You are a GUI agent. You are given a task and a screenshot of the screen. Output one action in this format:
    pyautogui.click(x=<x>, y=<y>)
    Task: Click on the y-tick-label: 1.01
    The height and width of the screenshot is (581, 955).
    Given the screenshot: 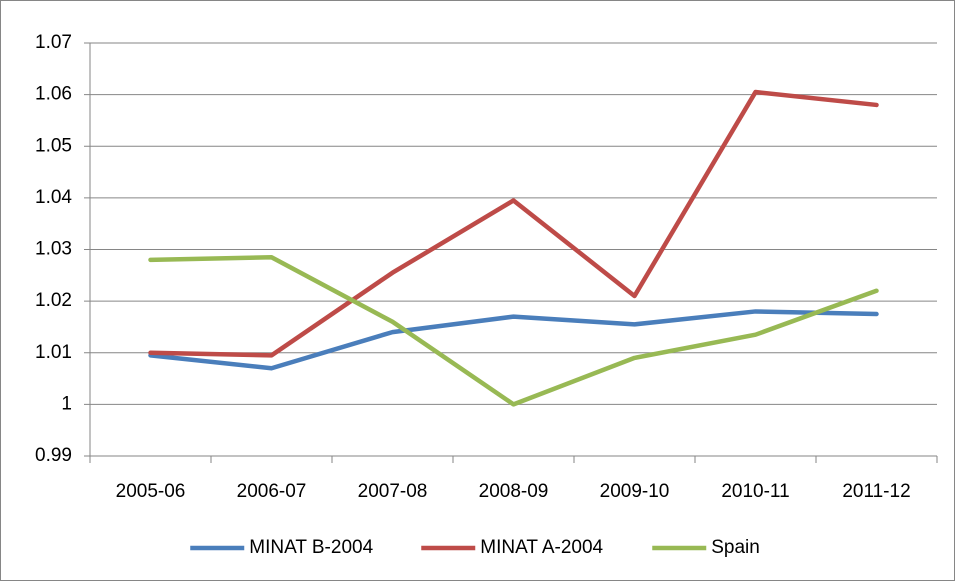 What is the action you would take?
    pyautogui.click(x=53, y=352)
    